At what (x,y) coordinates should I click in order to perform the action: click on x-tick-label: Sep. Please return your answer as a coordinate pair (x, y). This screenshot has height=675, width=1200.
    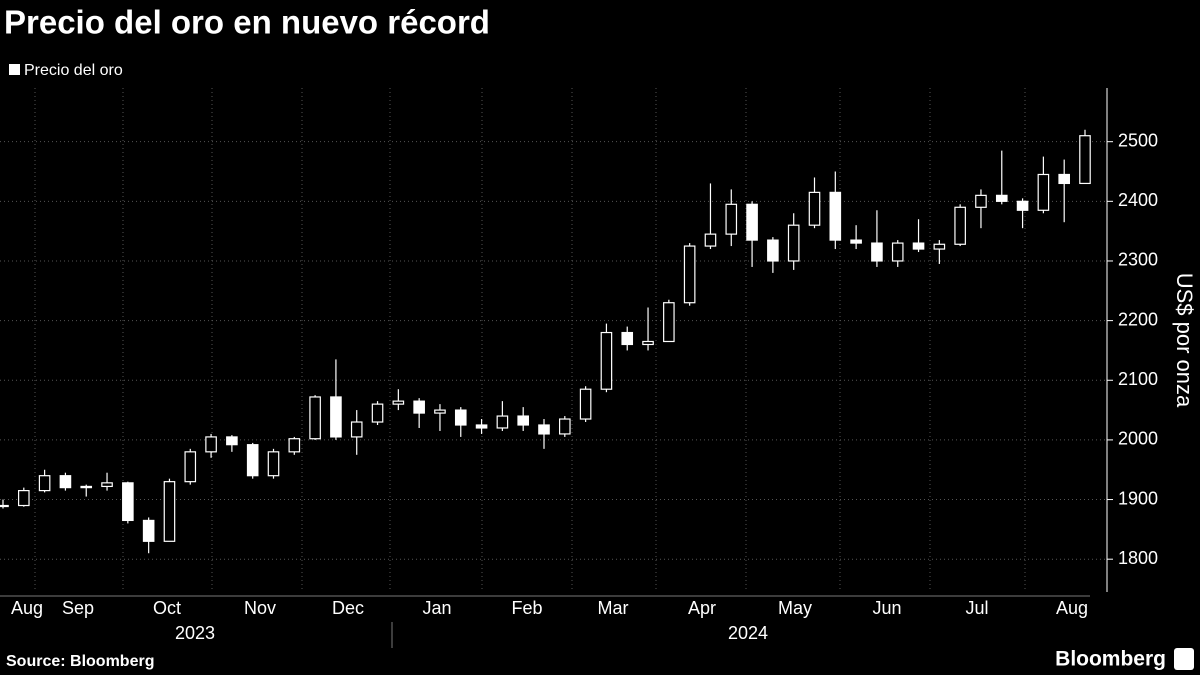
    Looking at the image, I should click on (78, 608).